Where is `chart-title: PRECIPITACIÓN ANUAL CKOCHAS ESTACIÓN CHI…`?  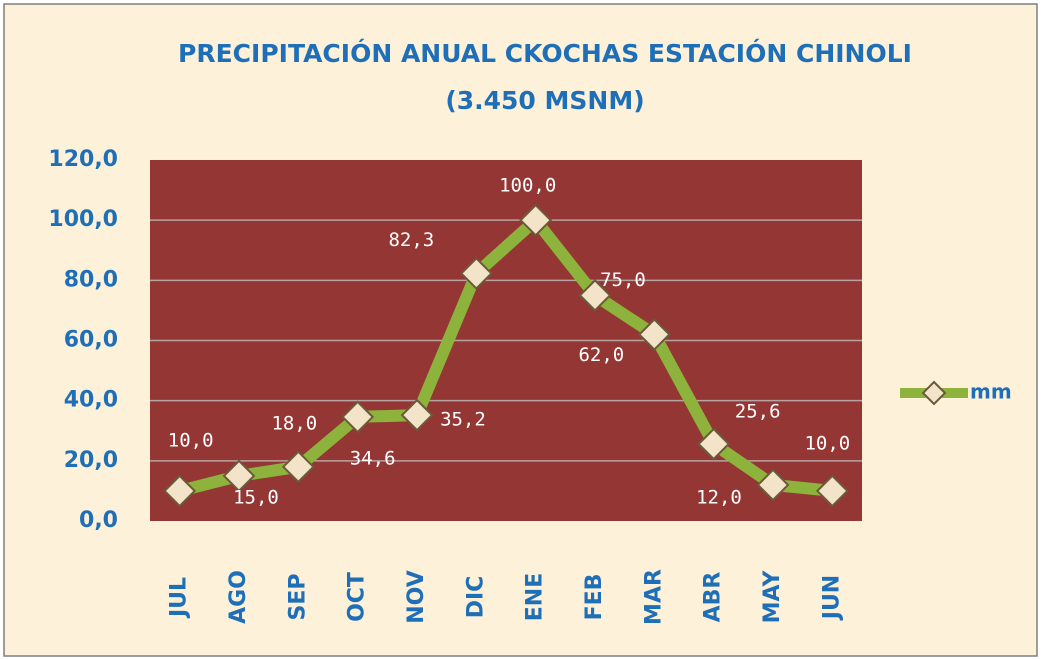 chart-title: PRECIPITACIÓN ANUAL CKOCHAS ESTACIÓN CHI… is located at coordinates (545, 53).